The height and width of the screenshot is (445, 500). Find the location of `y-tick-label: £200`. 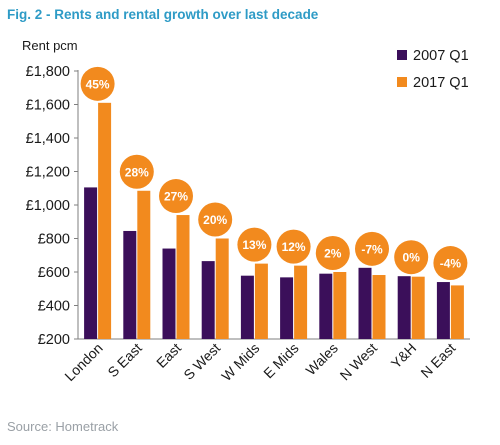

y-tick-label: £200 is located at coordinates (54, 340).